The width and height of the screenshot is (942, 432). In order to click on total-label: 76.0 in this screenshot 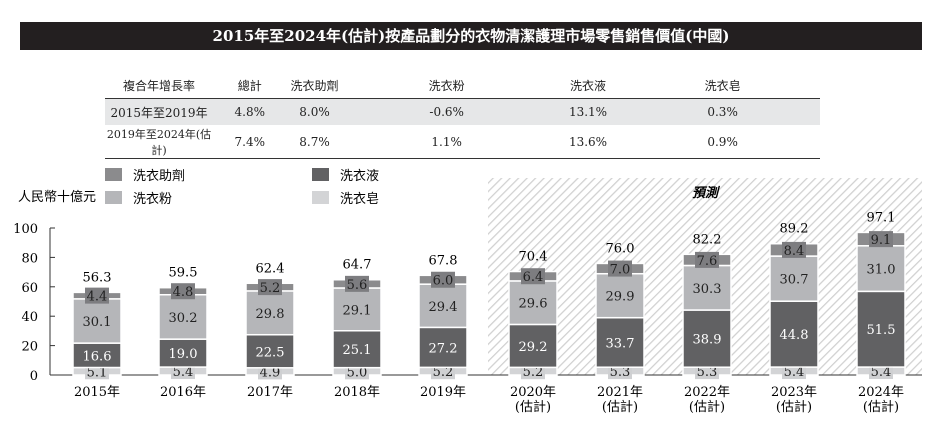, I will do `click(620, 248)`.